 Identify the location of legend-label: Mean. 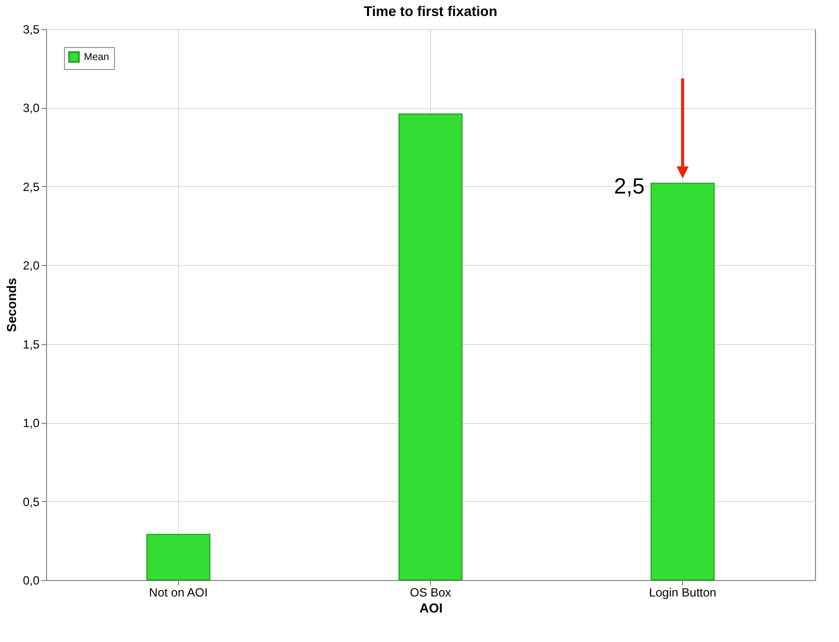
(97, 57).